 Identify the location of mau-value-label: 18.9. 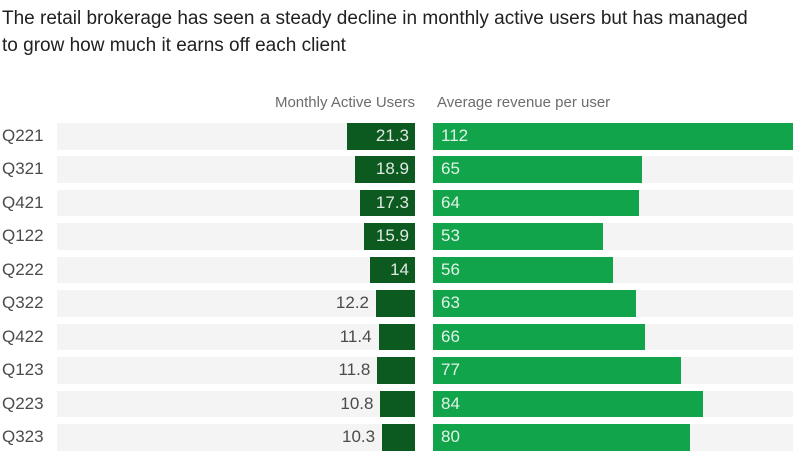
(392, 169).